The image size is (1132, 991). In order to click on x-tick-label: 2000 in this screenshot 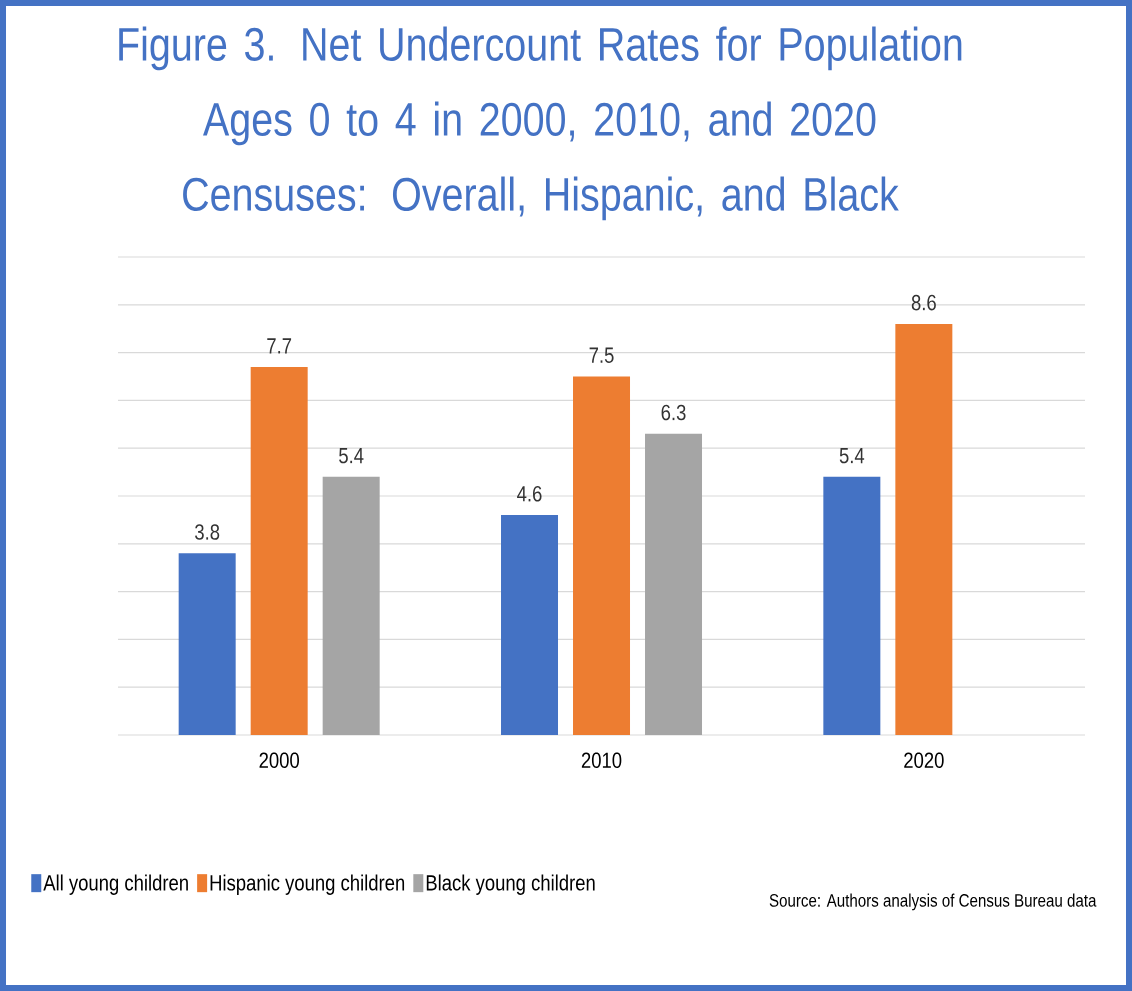, I will do `click(279, 760)`.